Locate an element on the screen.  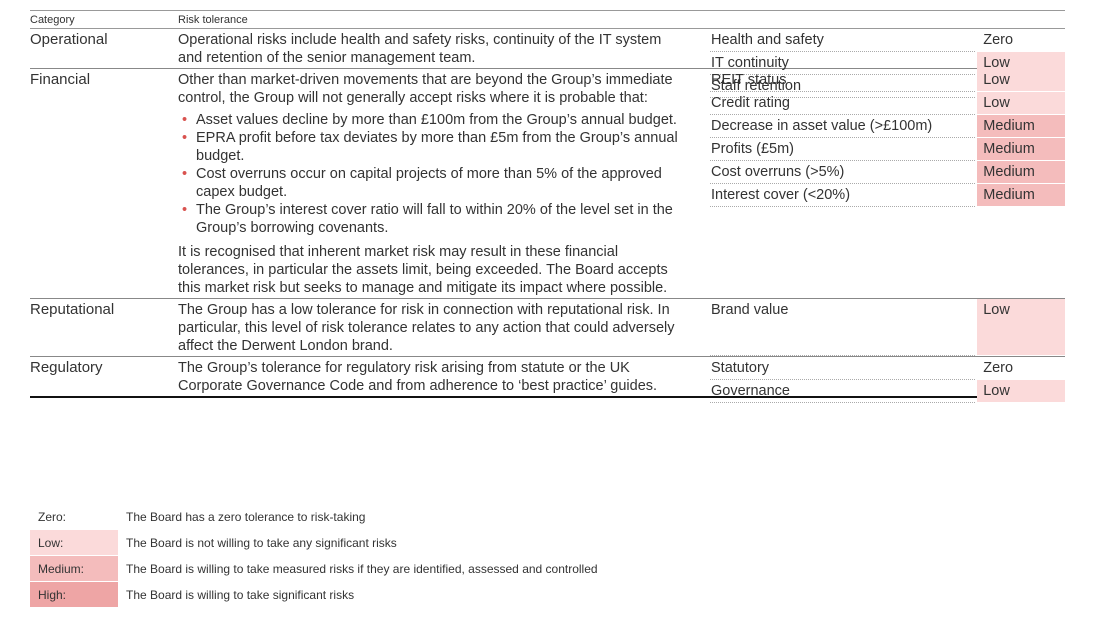
item-name: Decrease in asset value (>£100m) is located at coordinates (843, 126).